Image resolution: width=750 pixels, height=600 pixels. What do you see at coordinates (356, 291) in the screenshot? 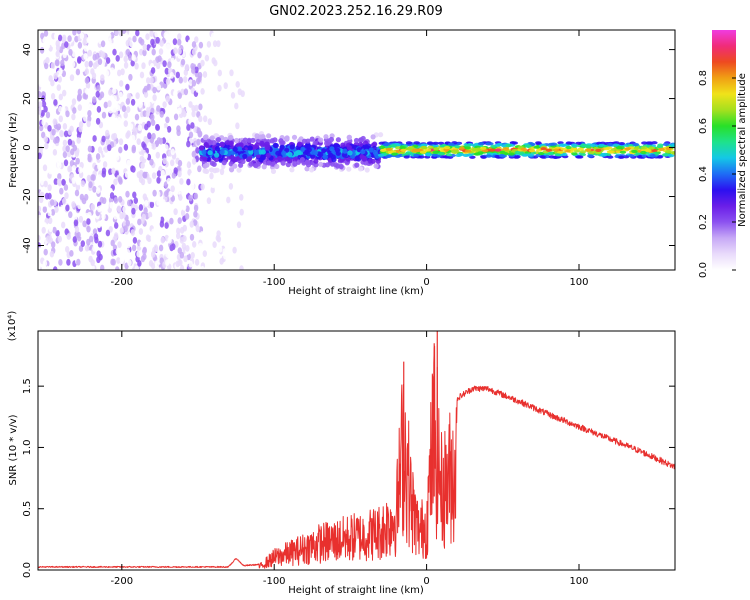
I see `spectrogram-xlabel: Height of straight line (km)` at bounding box center [356, 291].